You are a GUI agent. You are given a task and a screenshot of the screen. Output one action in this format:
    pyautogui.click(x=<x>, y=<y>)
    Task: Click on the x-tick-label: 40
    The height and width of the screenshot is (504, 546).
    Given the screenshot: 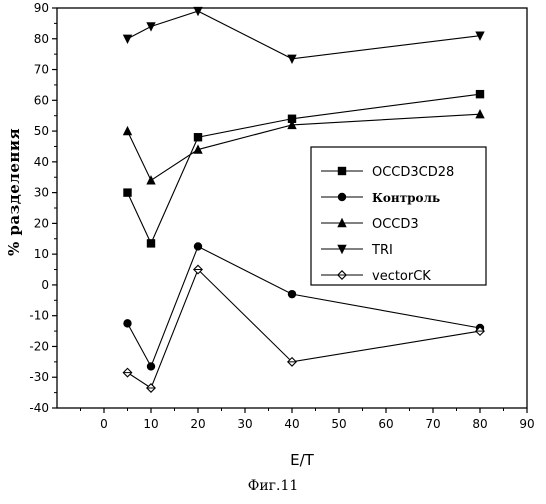 What is the action you would take?
    pyautogui.click(x=291, y=424)
    